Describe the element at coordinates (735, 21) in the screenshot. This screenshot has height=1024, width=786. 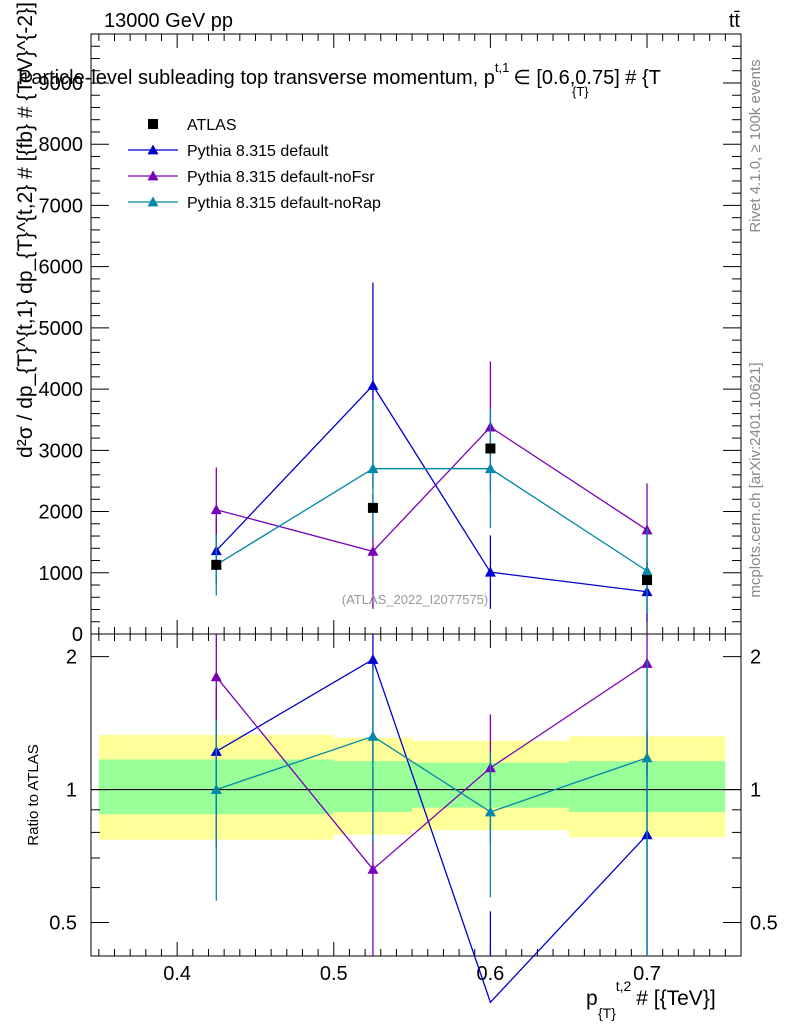
I see `process-label: tt̄` at that location.